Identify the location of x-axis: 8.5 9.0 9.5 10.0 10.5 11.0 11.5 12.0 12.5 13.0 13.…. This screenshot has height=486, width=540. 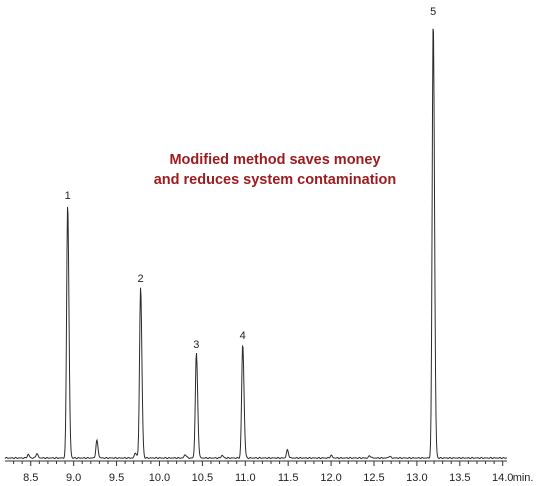
(269, 472).